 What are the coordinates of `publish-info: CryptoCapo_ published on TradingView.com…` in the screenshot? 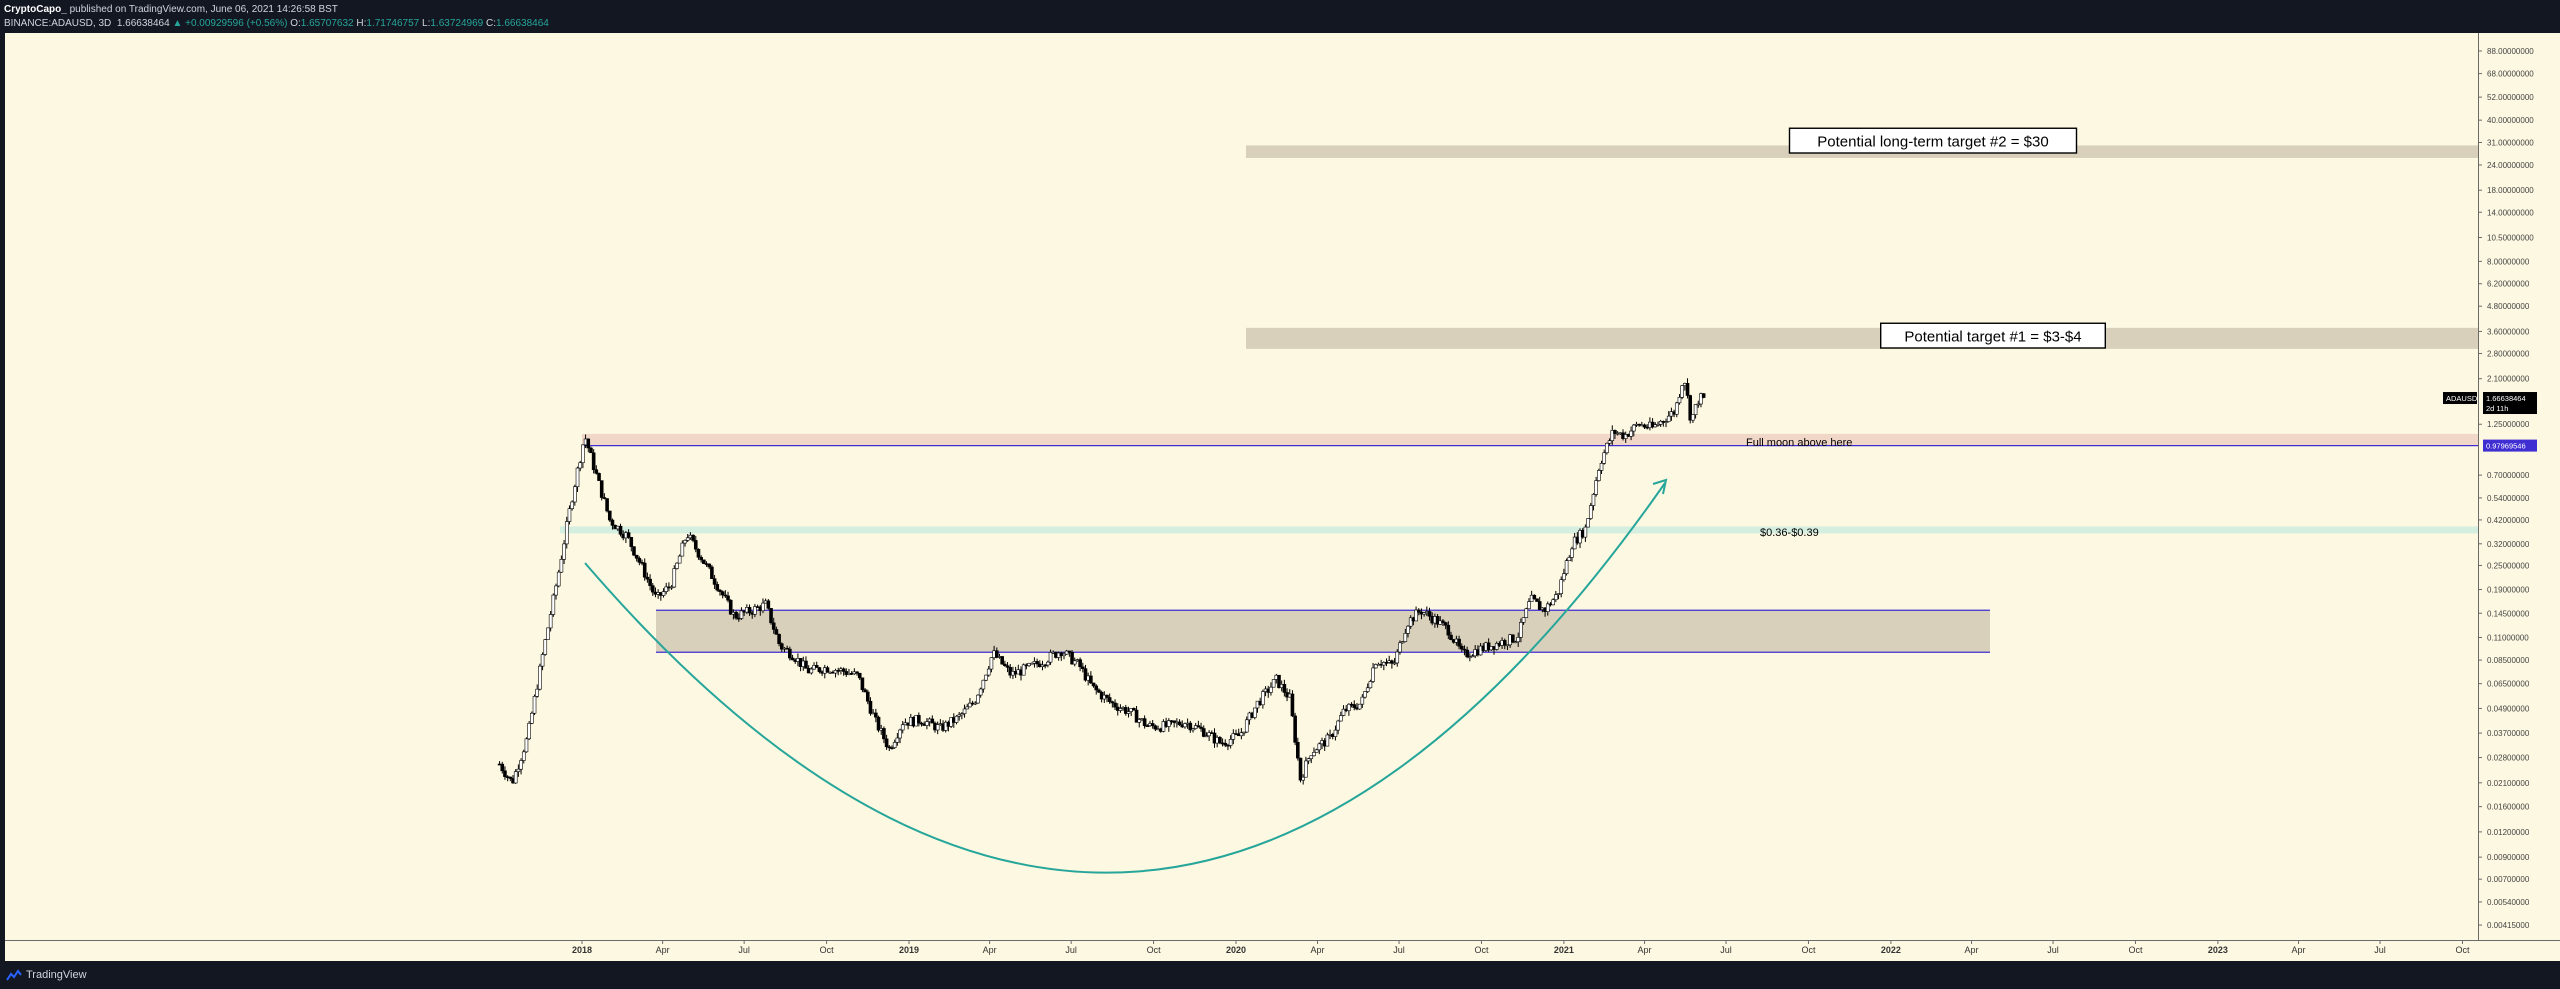 It's located at (171, 9).